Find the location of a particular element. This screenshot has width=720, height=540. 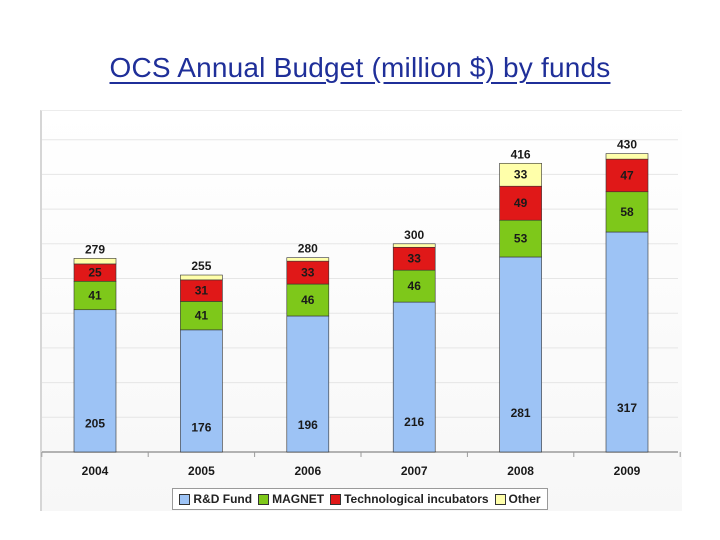

segment-label-r-d-fund-2008: 281 is located at coordinates (521, 413).